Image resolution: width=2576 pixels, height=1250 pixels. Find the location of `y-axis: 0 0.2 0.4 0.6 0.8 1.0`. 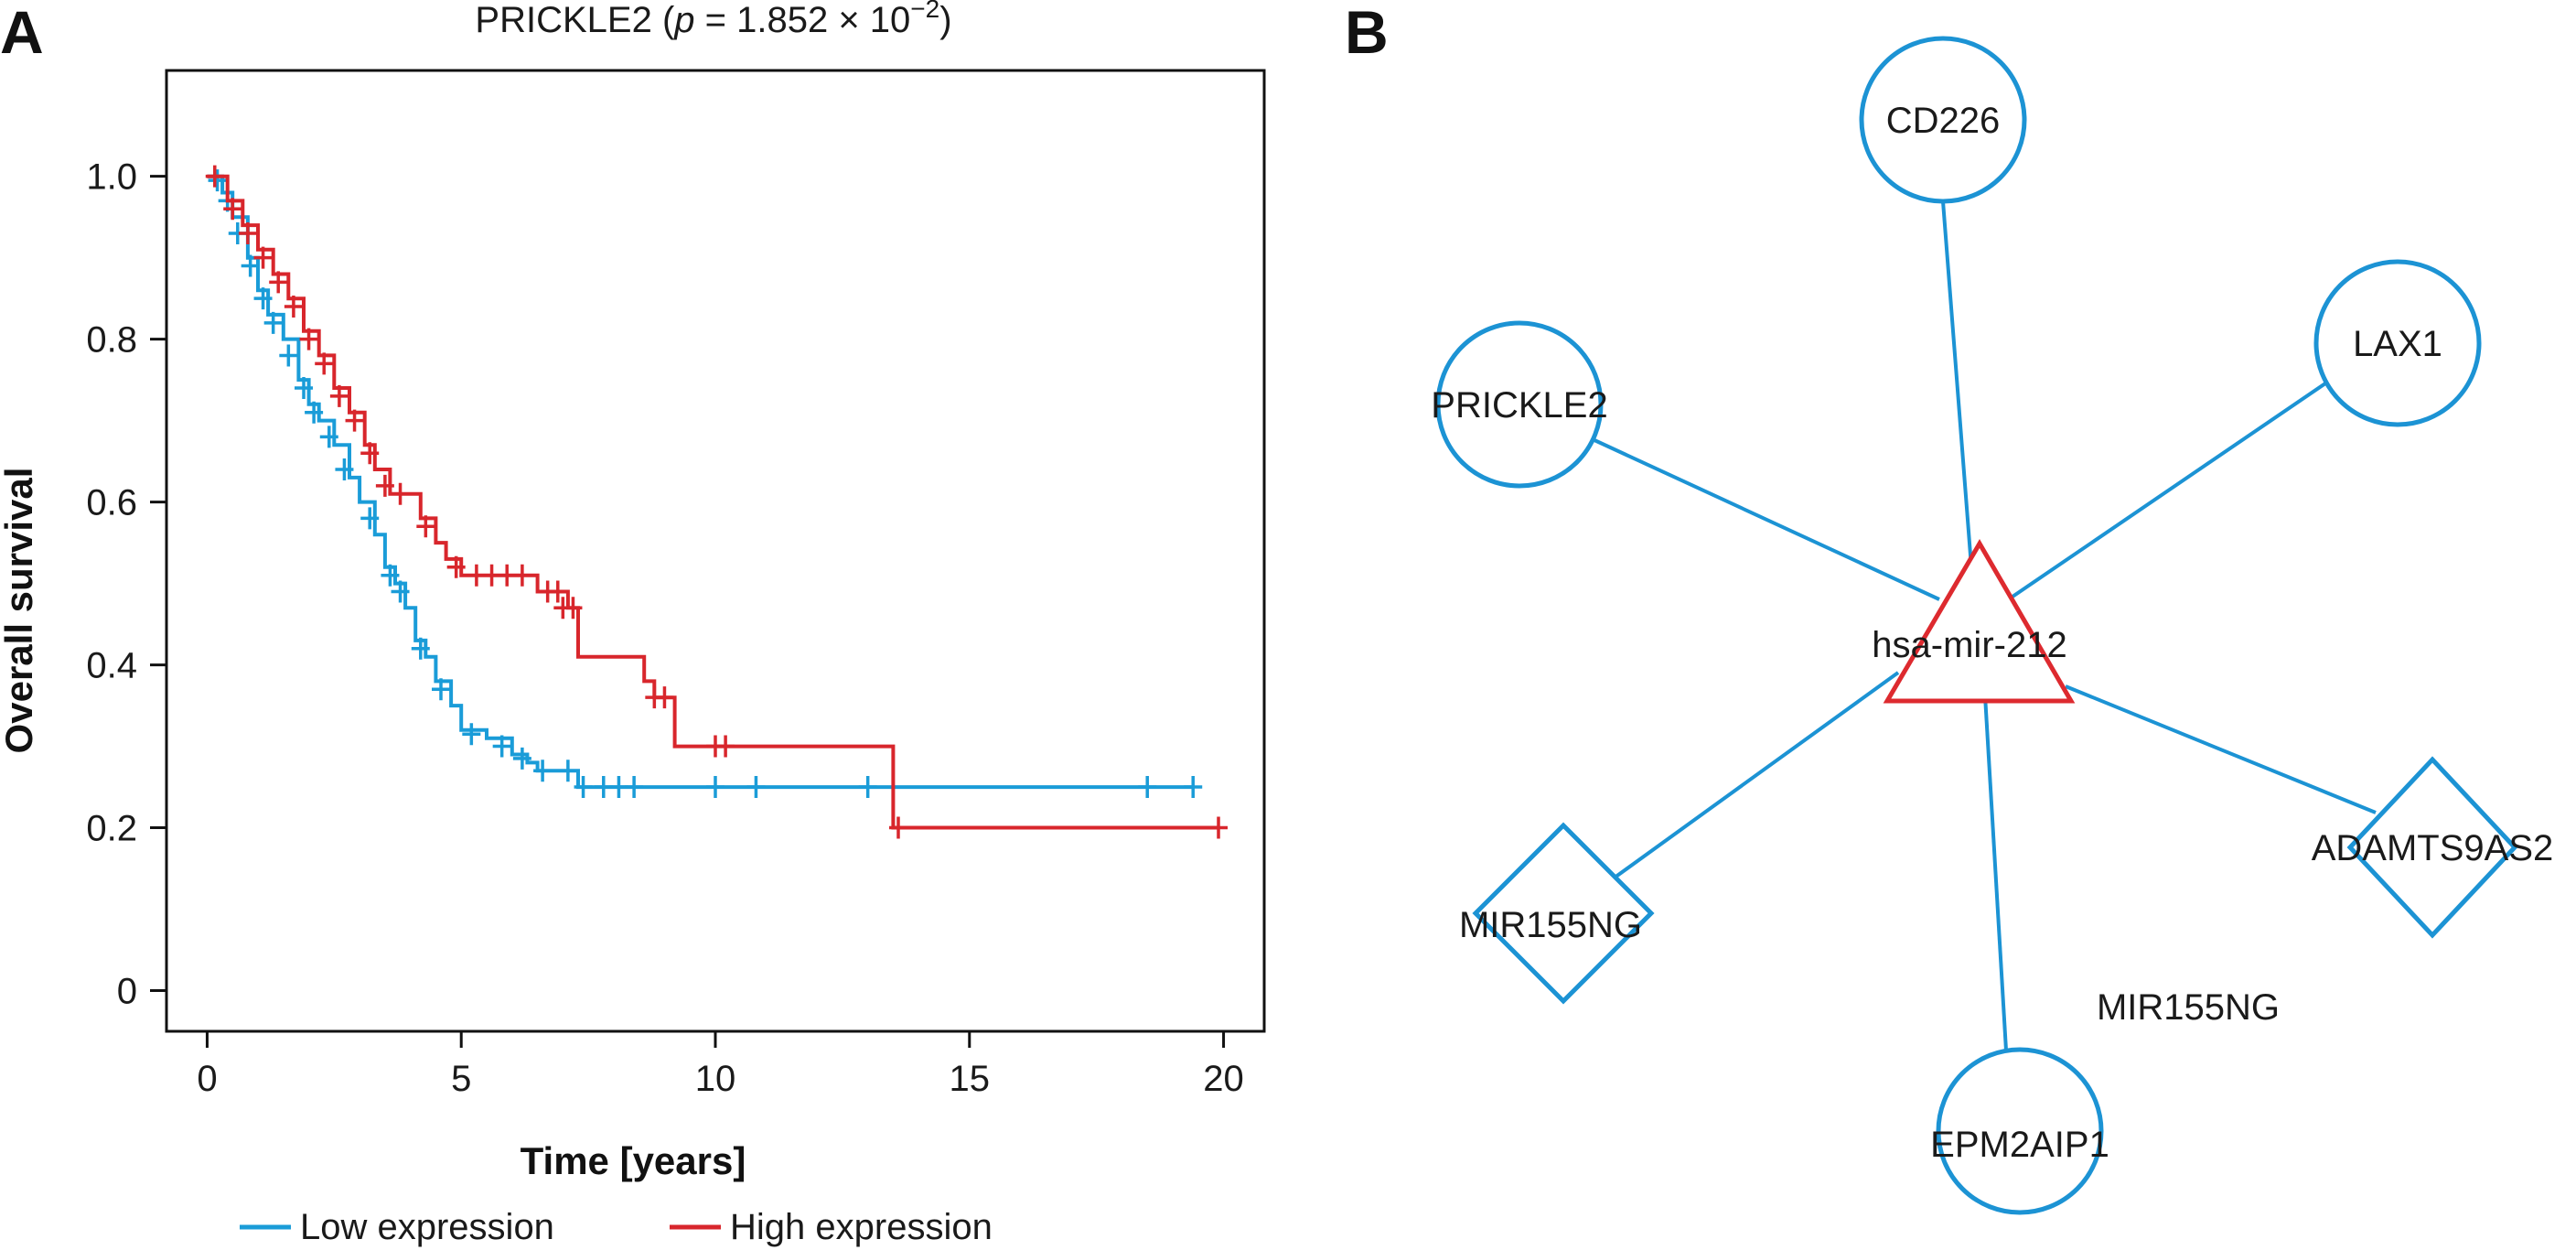

y-axis: 0 0.2 0.4 0.6 0.8 1.0 is located at coordinates (126, 584).